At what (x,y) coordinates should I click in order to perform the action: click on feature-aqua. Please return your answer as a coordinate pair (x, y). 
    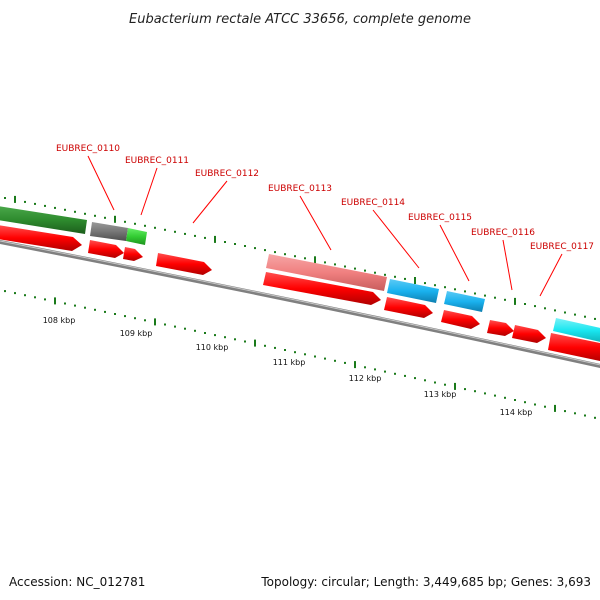
    Looking at the image, I should click on (576, 330).